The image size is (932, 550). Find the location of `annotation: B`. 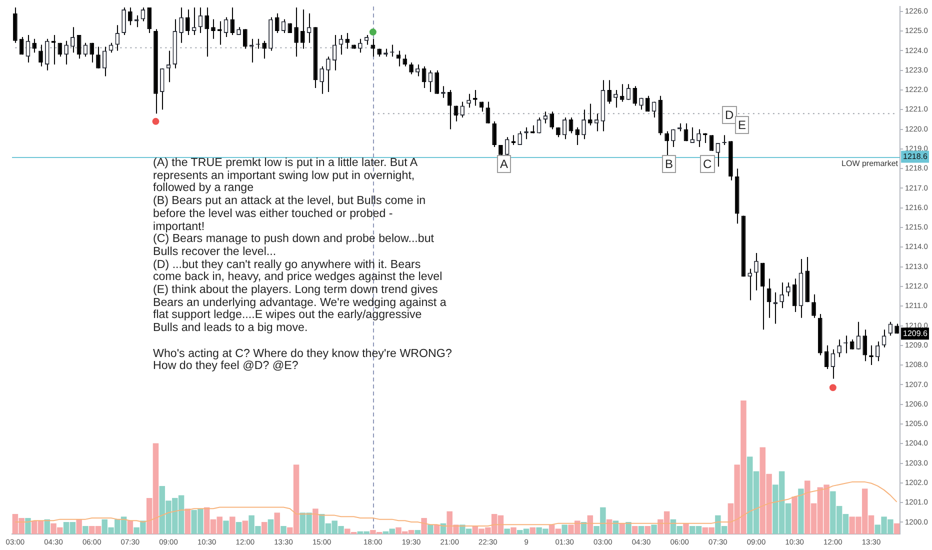

annotation: B is located at coordinates (669, 164).